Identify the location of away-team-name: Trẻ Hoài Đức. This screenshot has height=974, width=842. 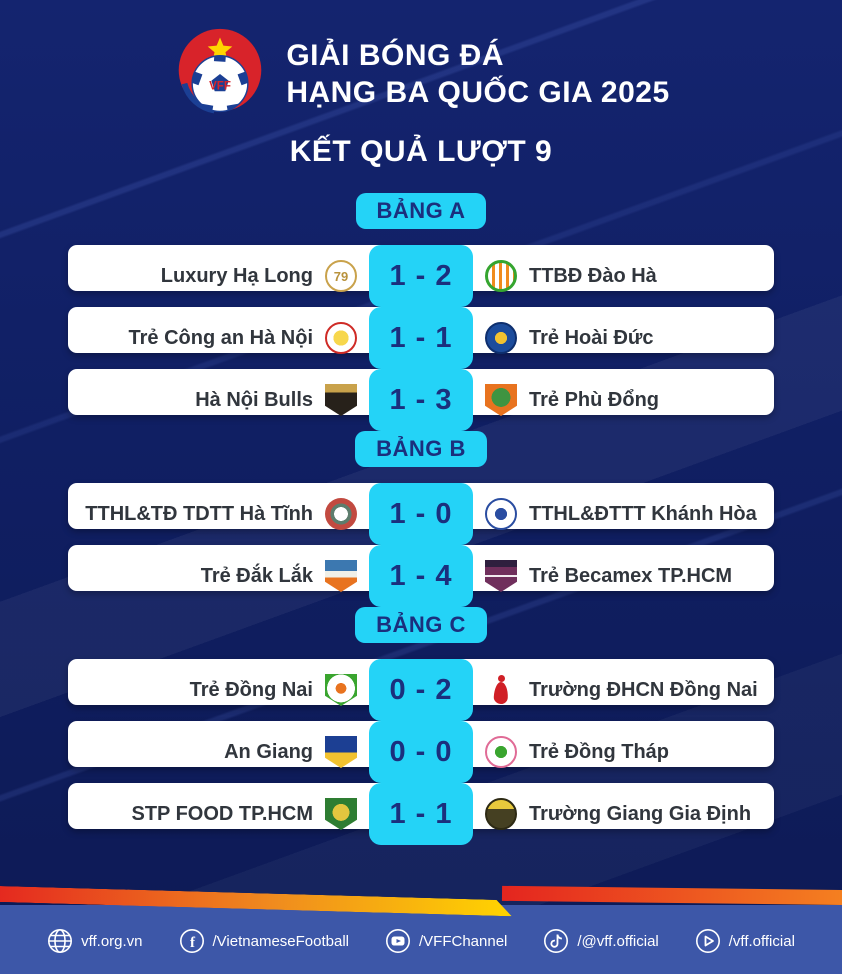
(591, 337).